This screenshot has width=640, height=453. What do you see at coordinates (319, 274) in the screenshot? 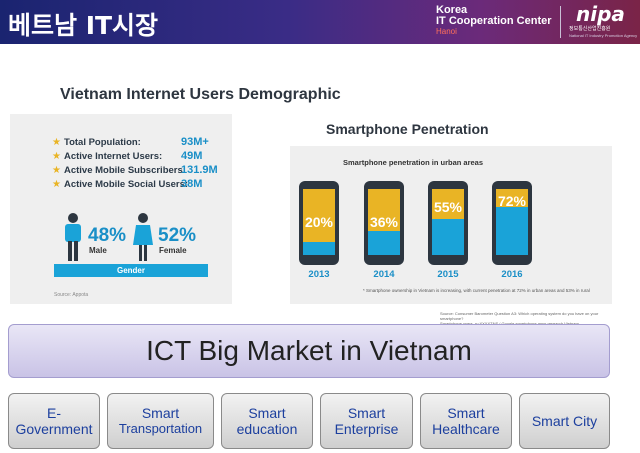
I see `year-label: 2013` at bounding box center [319, 274].